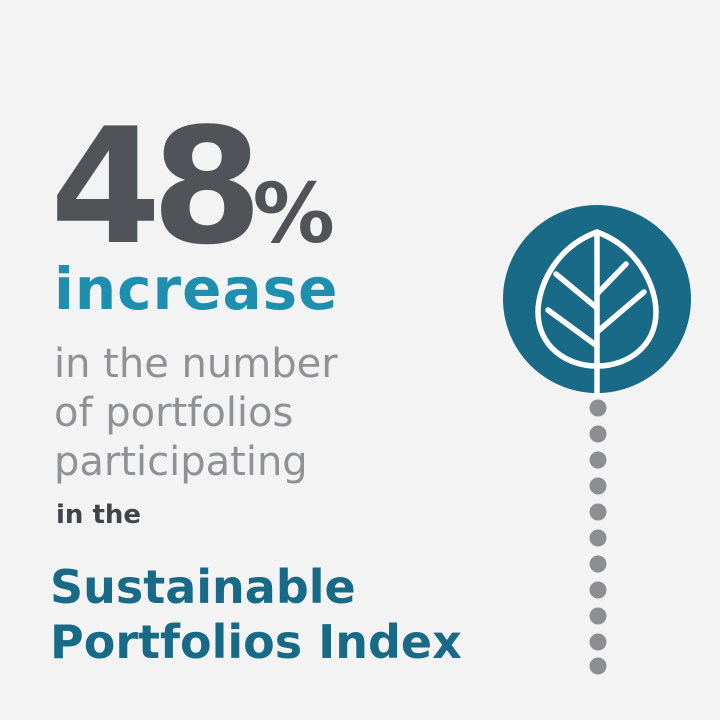 This screenshot has height=720, width=720. What do you see at coordinates (174, 413) in the screenshot?
I see `description-line: of portfolios` at bounding box center [174, 413].